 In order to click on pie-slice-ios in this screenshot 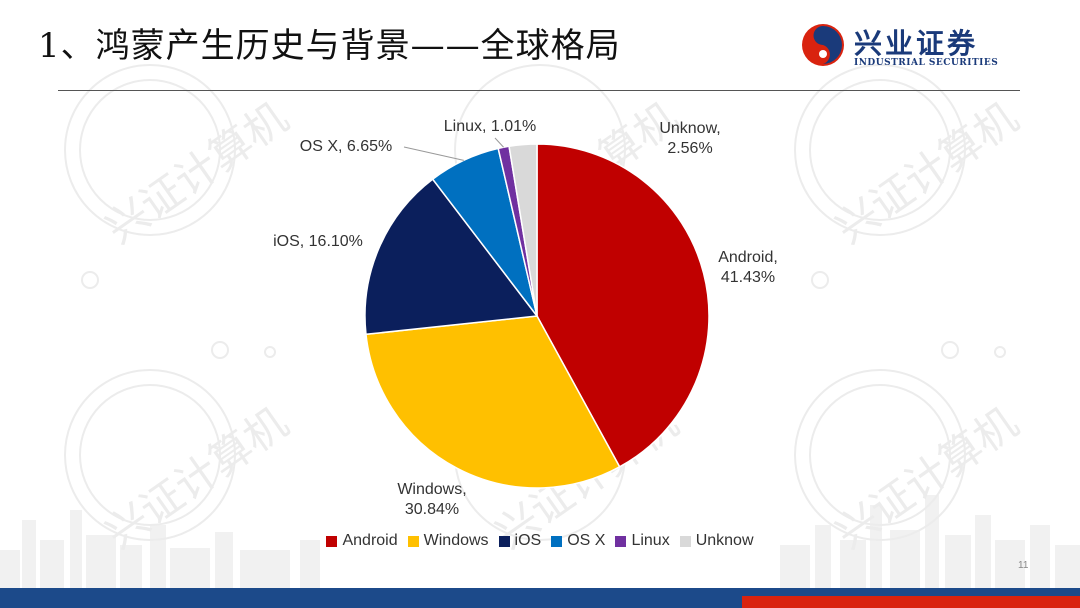, I will do `click(451, 257)`.